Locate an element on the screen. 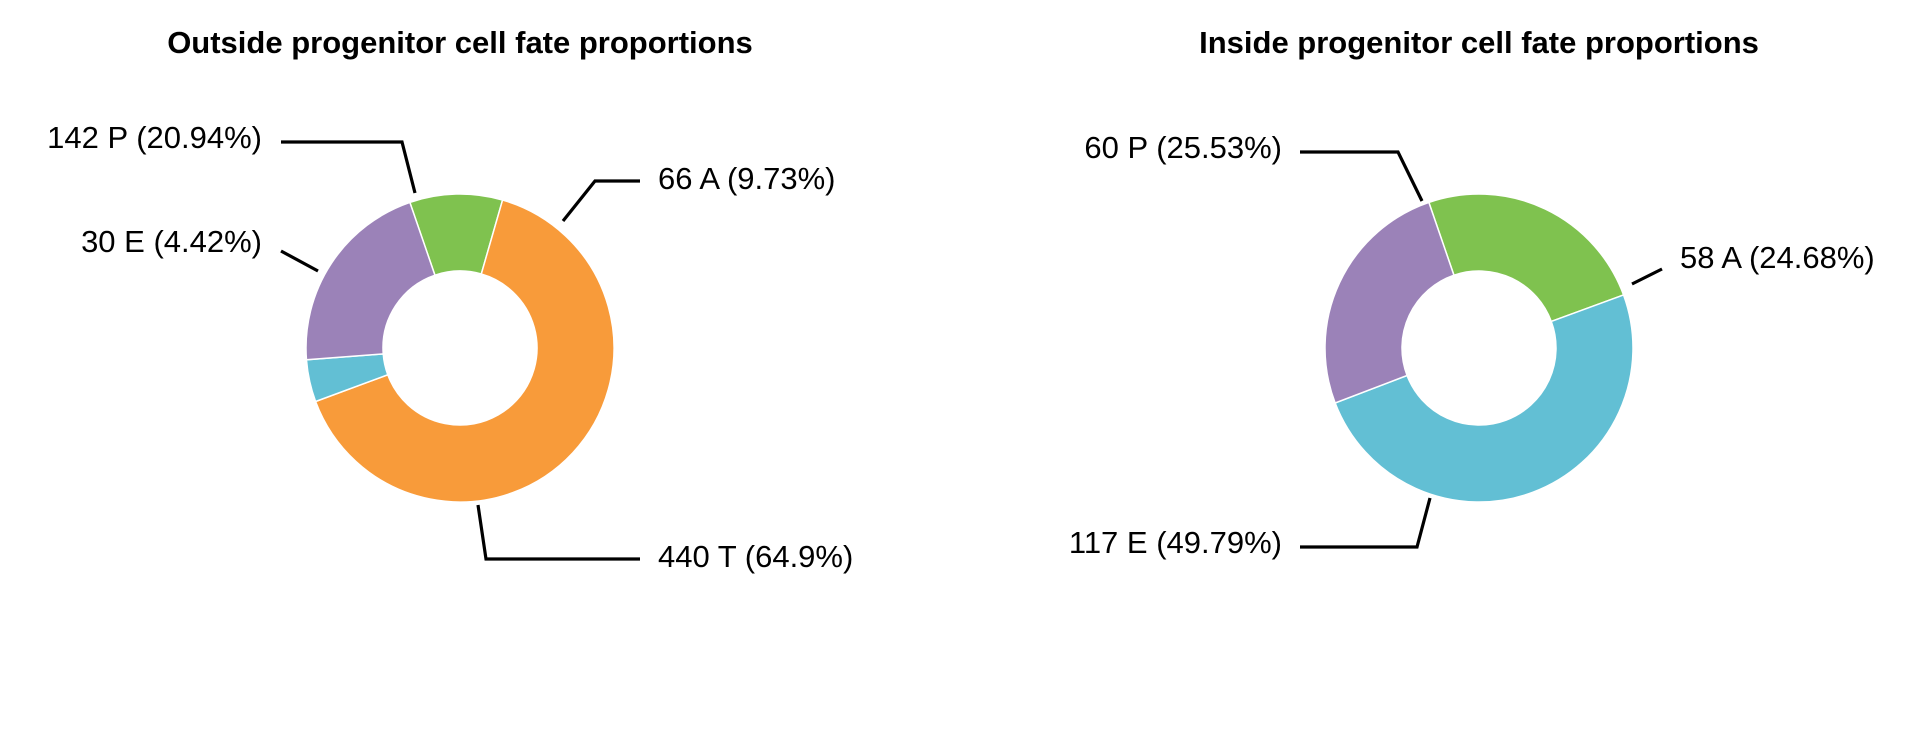 This screenshot has height=733, width=1906. slice-label-e: 30 E (4.42%) is located at coordinates (171, 241).